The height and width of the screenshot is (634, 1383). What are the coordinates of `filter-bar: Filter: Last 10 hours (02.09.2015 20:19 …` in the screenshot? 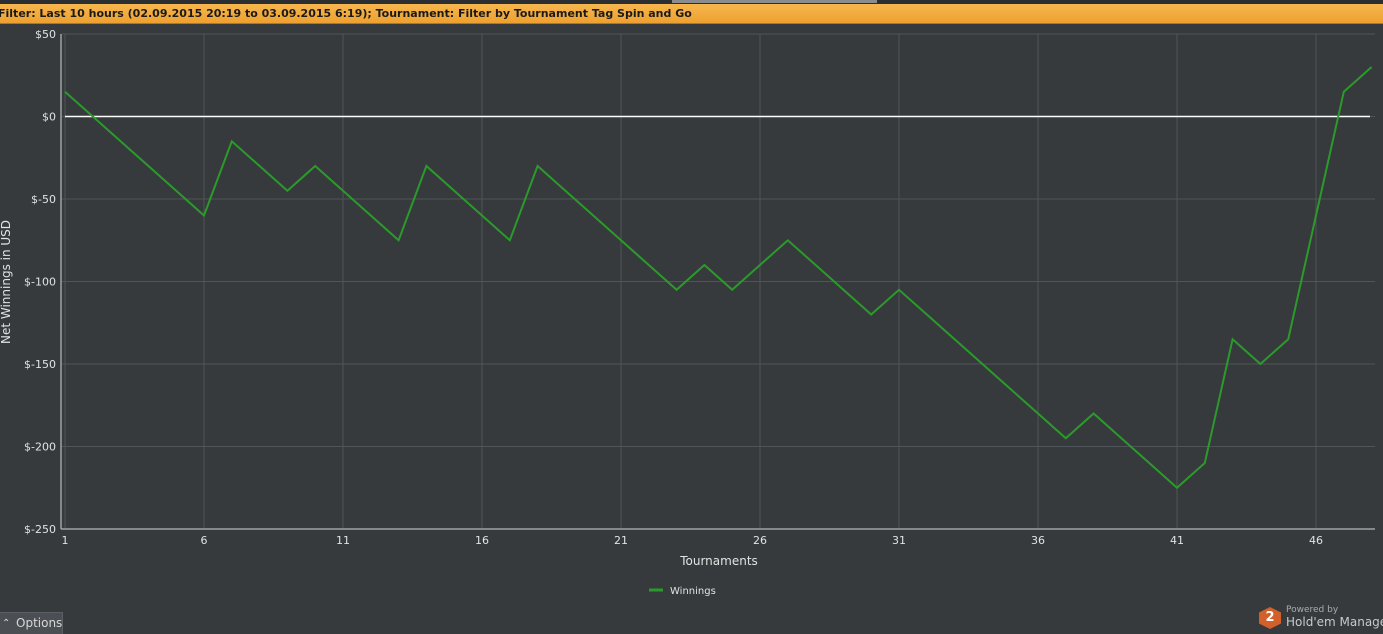 It's located at (691, 14).